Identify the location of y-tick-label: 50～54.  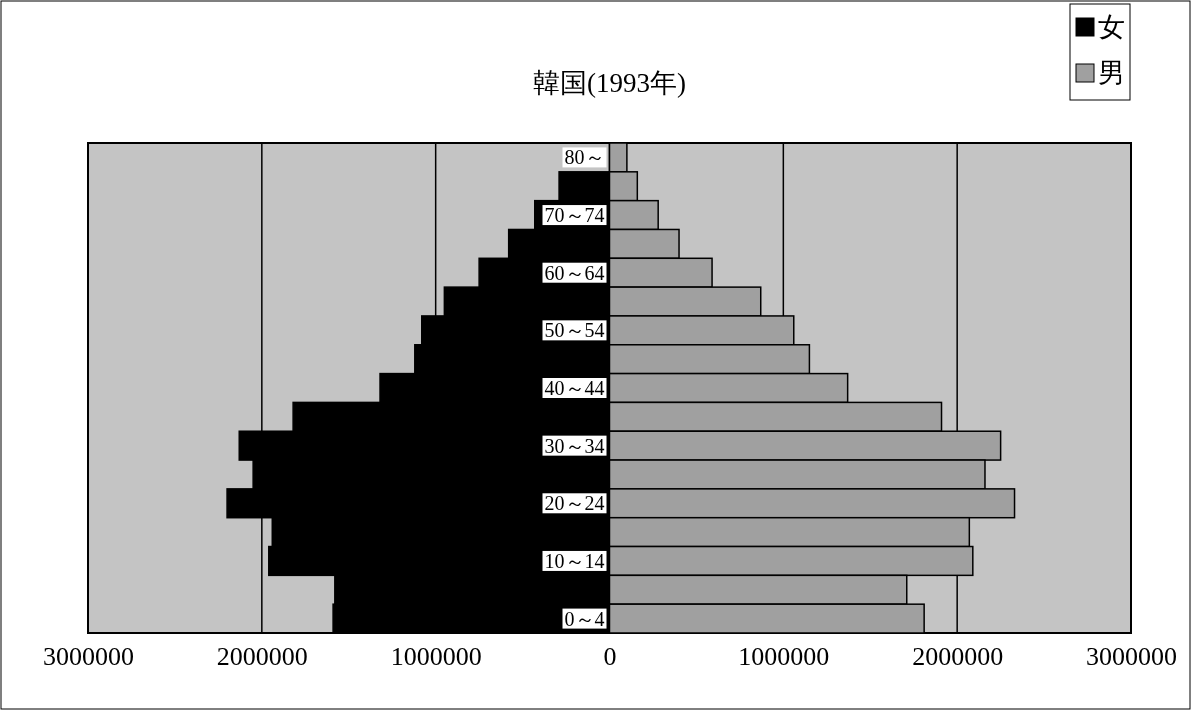
(574, 330).